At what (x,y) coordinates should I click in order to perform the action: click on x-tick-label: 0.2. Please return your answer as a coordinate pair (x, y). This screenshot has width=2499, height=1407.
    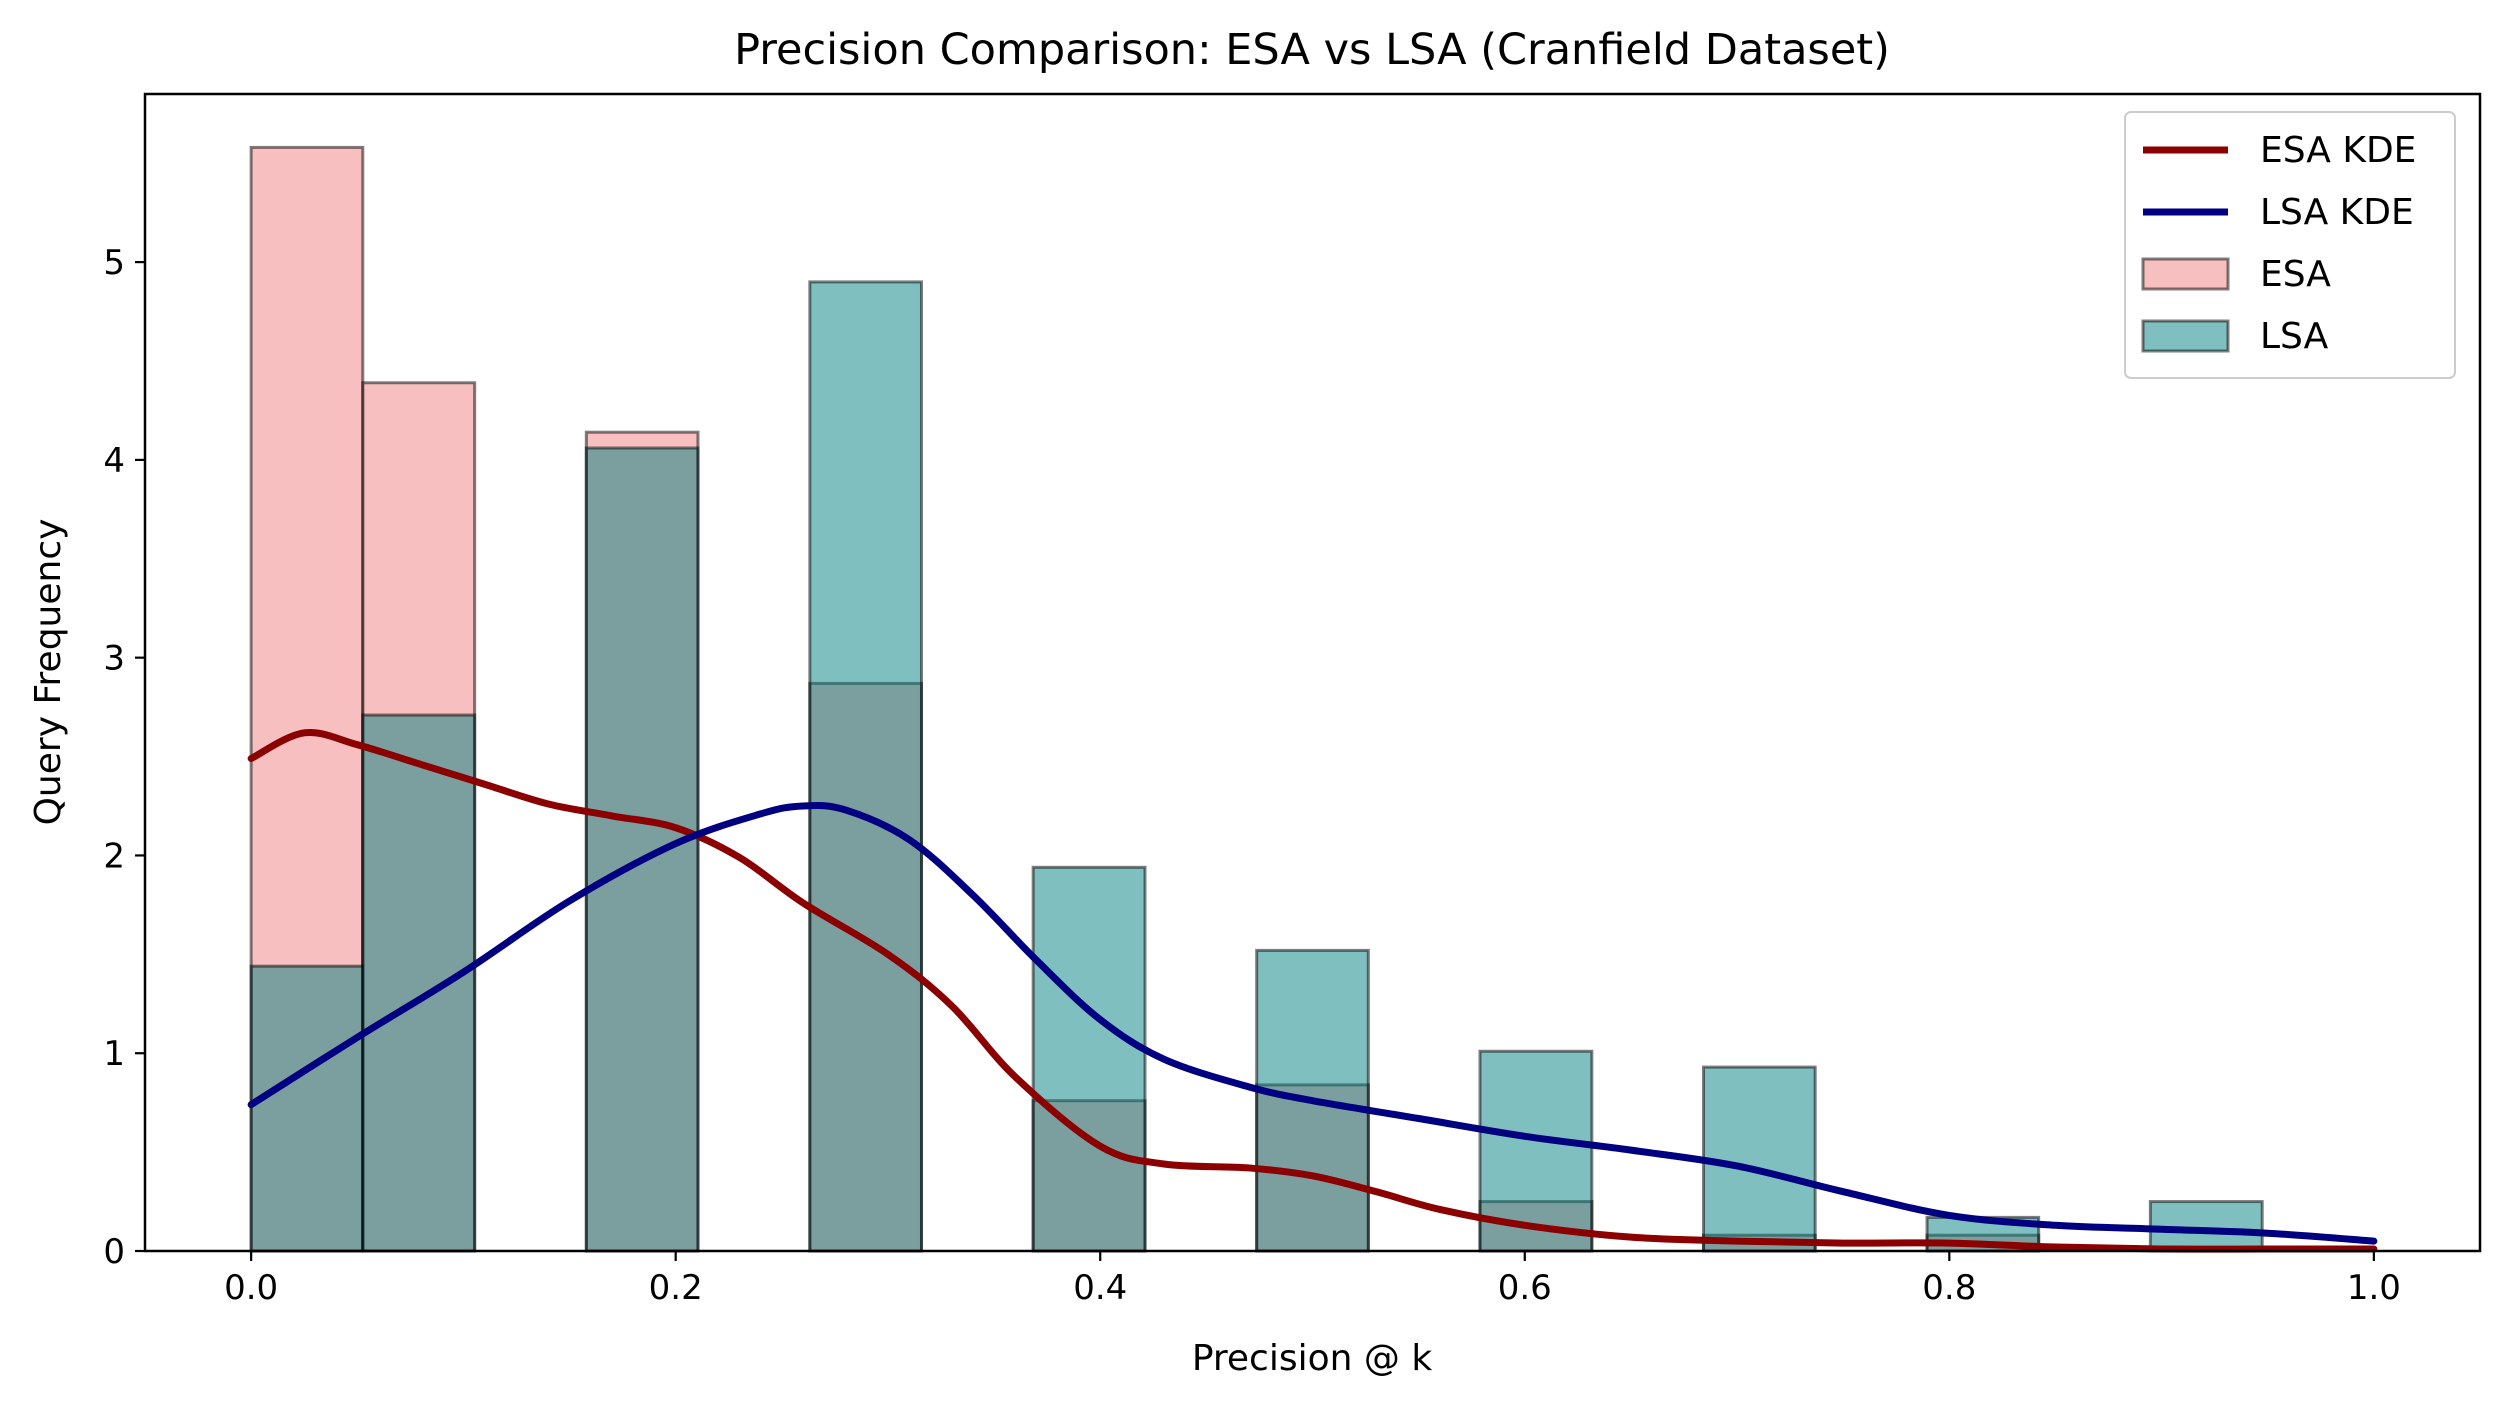
    Looking at the image, I should click on (676, 1288).